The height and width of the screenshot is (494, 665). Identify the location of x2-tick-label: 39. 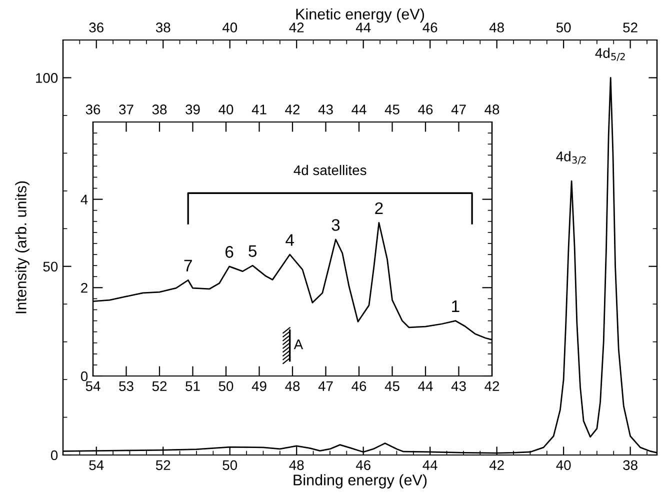
(193, 109).